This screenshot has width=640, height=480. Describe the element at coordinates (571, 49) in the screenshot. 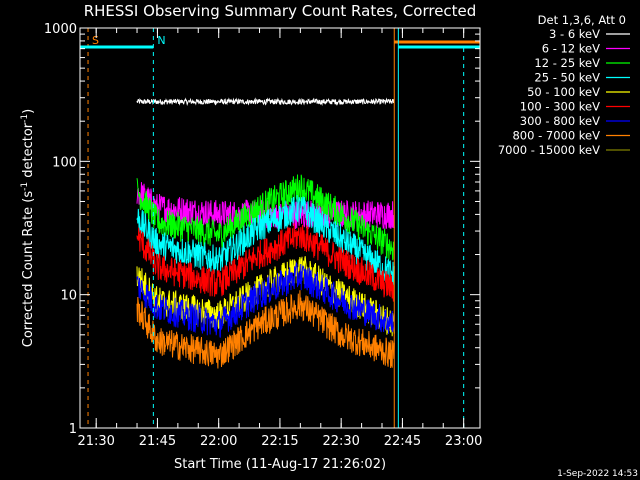

I see `legend-item-label: 6 - 12 keV` at that location.